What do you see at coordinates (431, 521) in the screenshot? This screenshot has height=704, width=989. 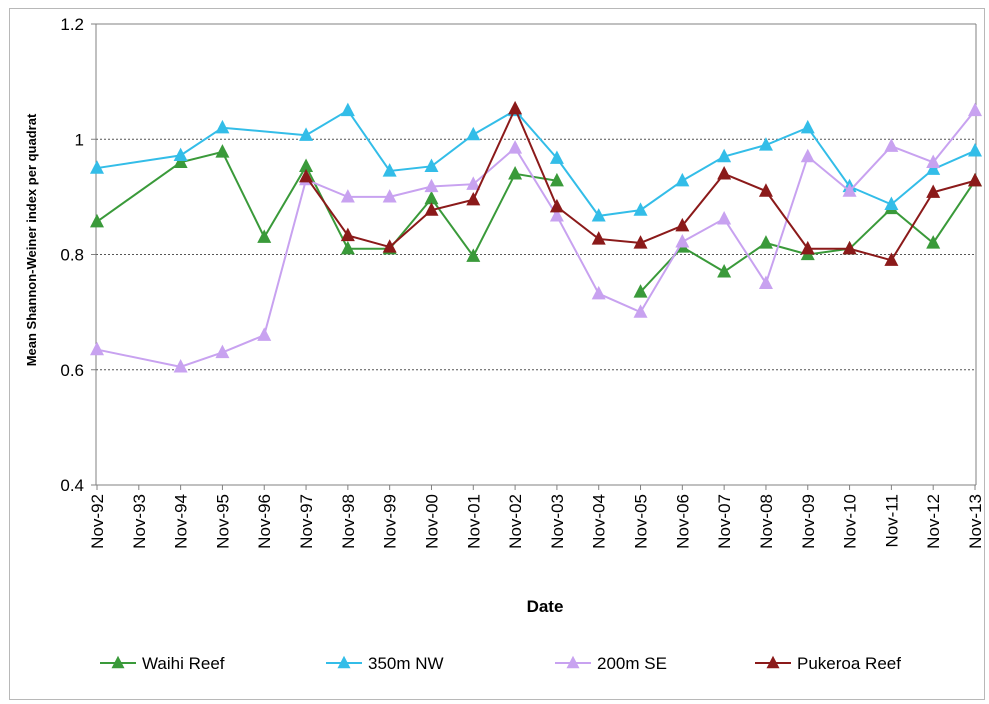 I see `x-tick-label: Nov-00` at bounding box center [431, 521].